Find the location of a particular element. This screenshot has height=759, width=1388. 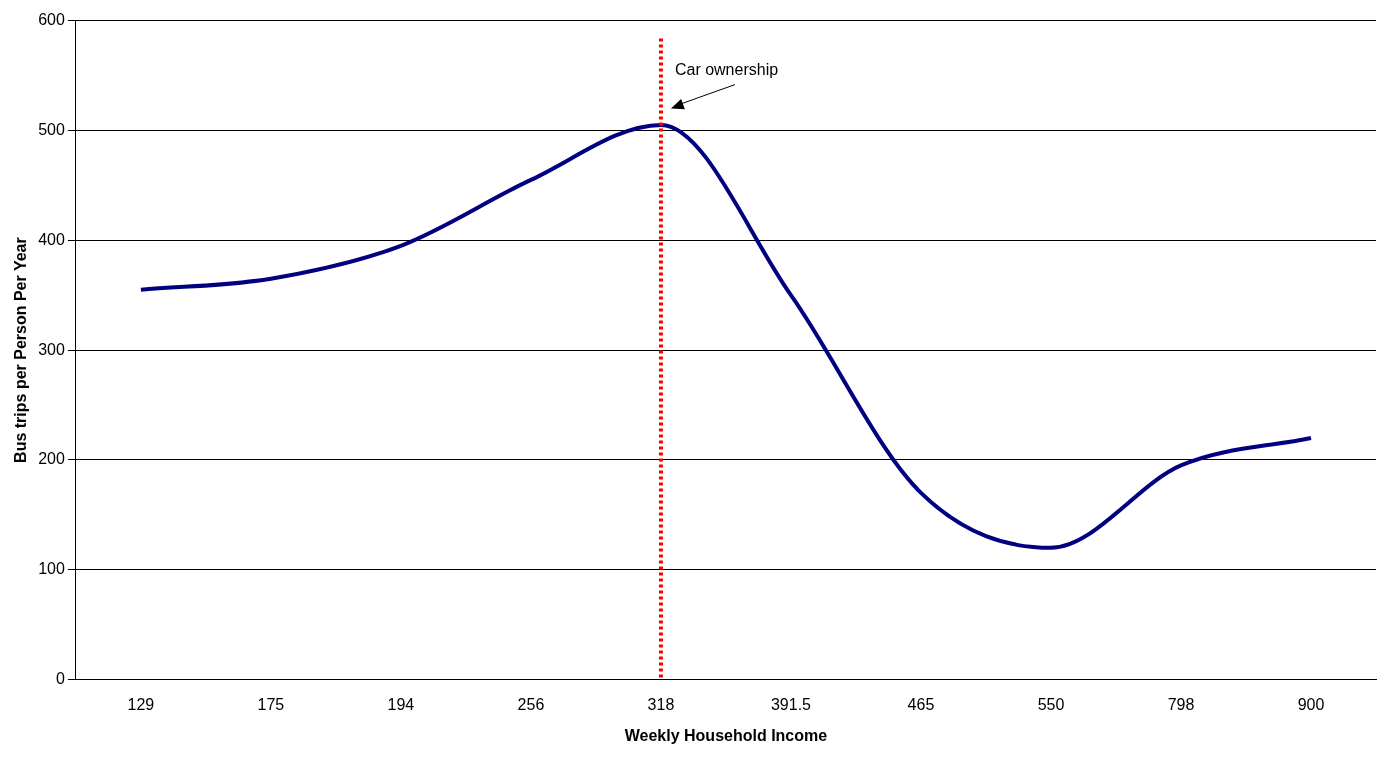

y-tick-label: 200 is located at coordinates (51, 459).